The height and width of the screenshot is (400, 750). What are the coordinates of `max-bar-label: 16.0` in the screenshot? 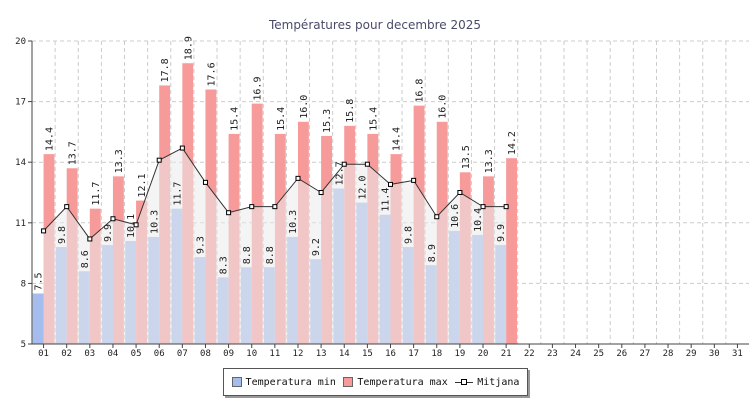 It's located at (304, 107).